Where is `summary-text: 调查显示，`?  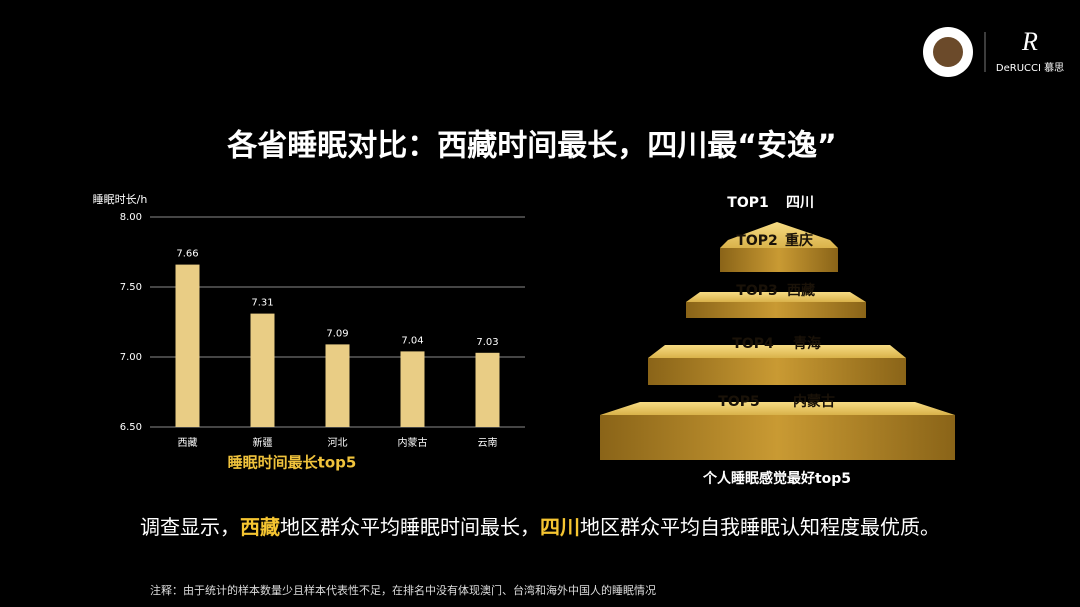 summary-text: 调查显示， is located at coordinates (190, 527).